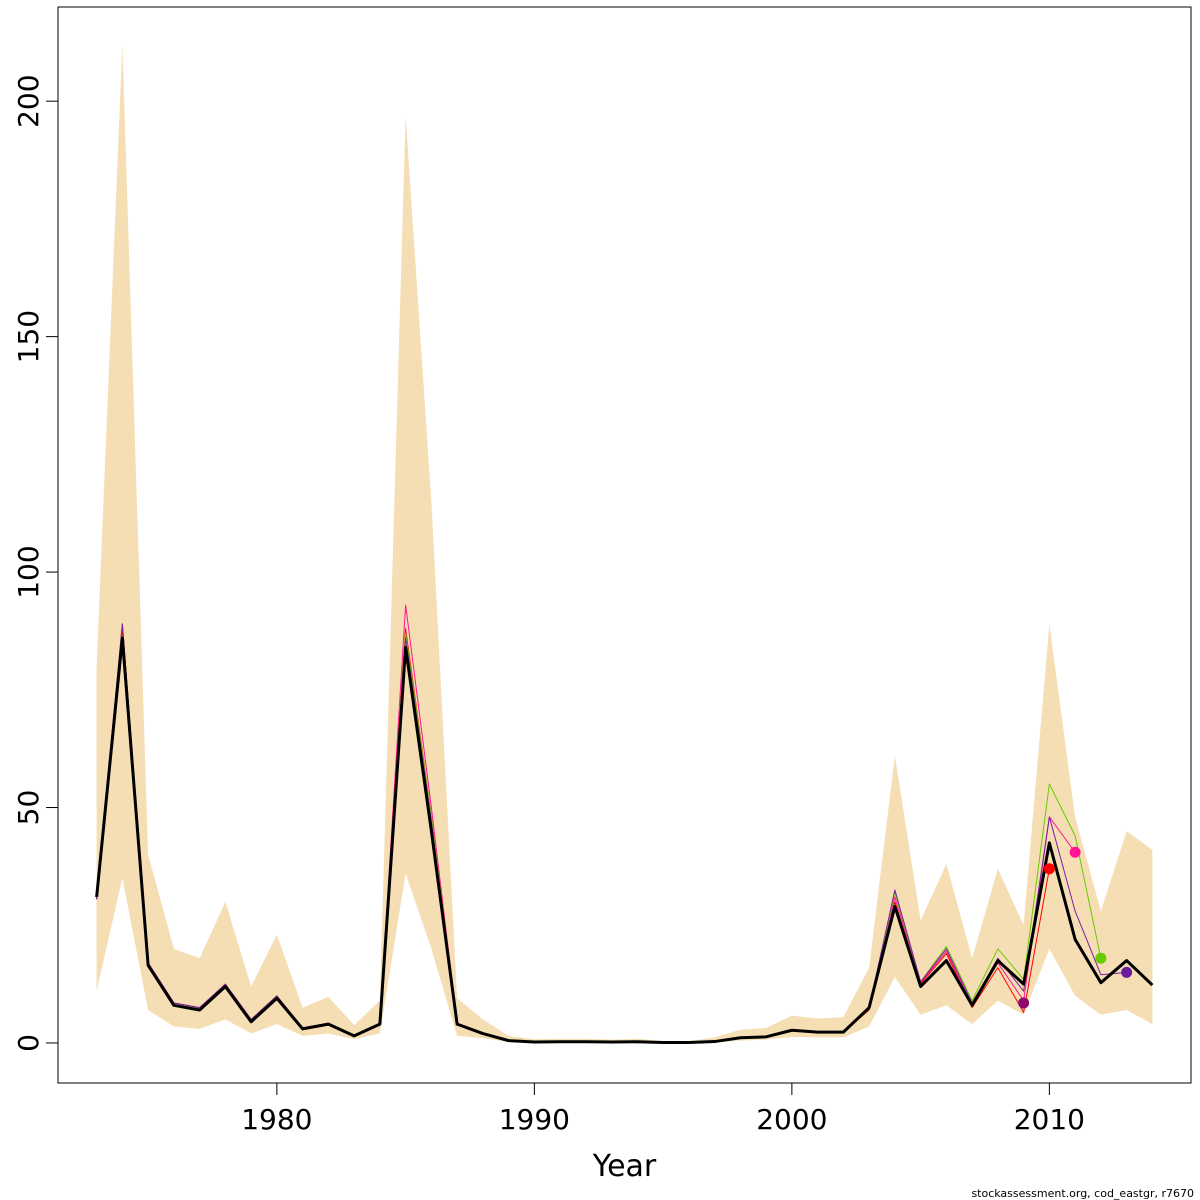 This screenshot has height=1200, width=1200. I want to click on x-tick-label: 2000, so click(791, 1119).